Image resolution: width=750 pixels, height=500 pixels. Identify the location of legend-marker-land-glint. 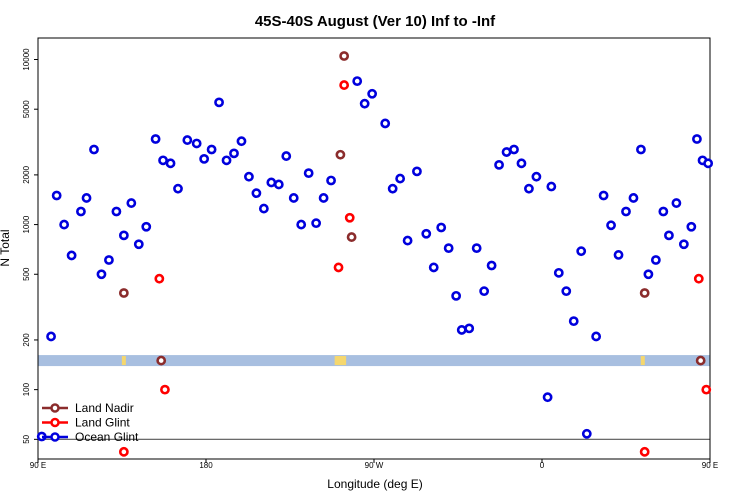
(55, 422).